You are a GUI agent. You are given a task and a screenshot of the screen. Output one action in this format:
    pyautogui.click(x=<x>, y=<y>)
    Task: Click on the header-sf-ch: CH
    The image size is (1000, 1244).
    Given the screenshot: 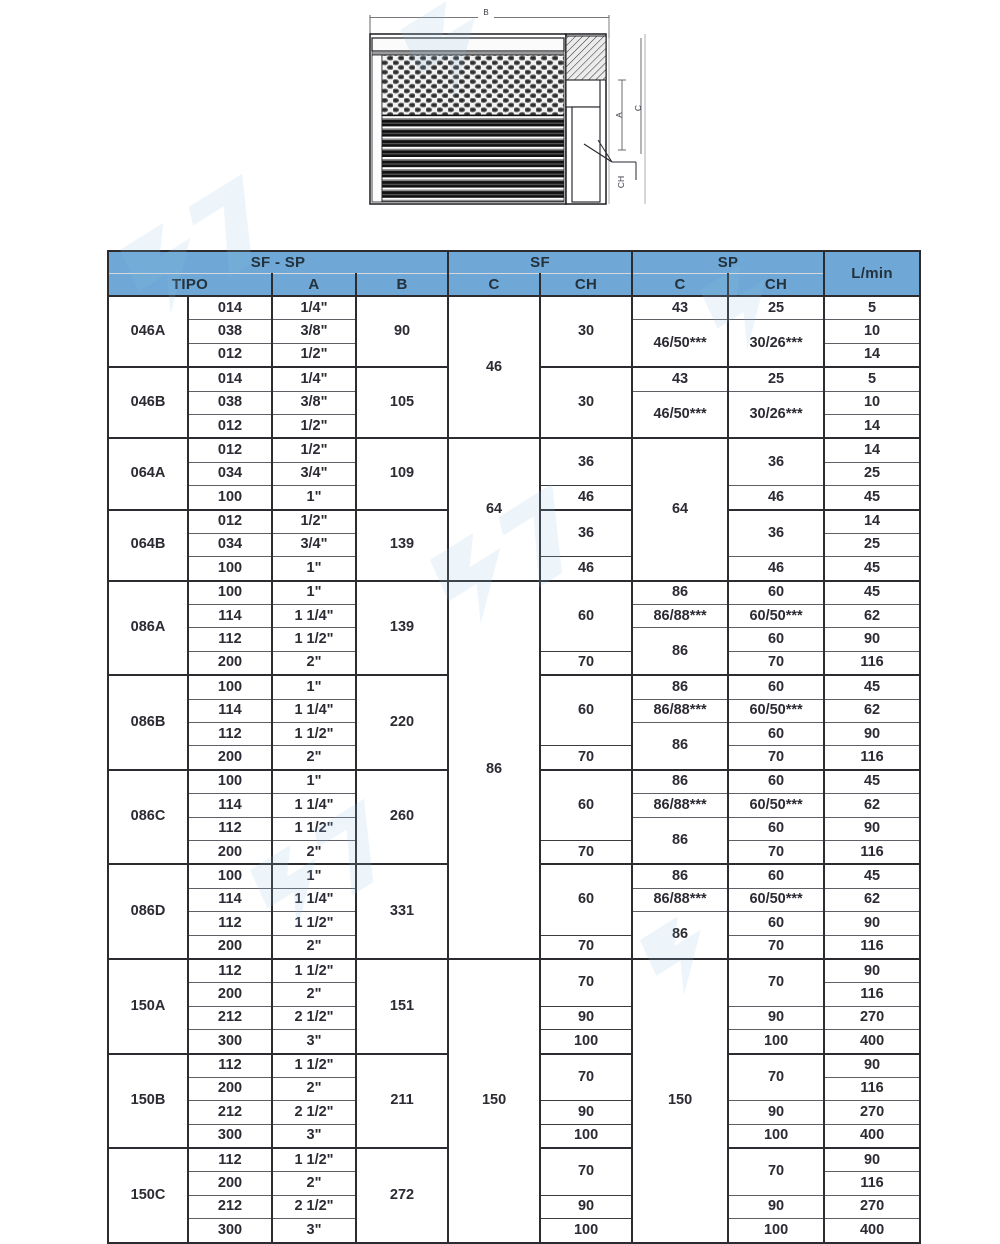 What is the action you would take?
    pyautogui.click(x=586, y=285)
    